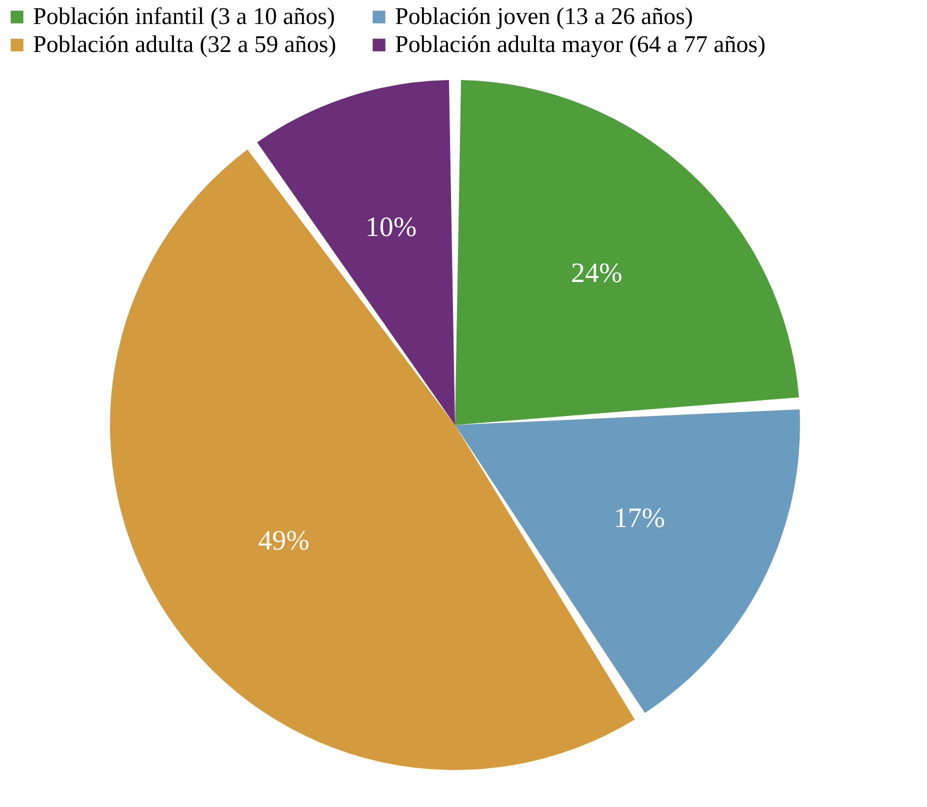 This screenshot has height=807, width=927. I want to click on legend-label: Población adulta (32 a 59 años), so click(184, 45).